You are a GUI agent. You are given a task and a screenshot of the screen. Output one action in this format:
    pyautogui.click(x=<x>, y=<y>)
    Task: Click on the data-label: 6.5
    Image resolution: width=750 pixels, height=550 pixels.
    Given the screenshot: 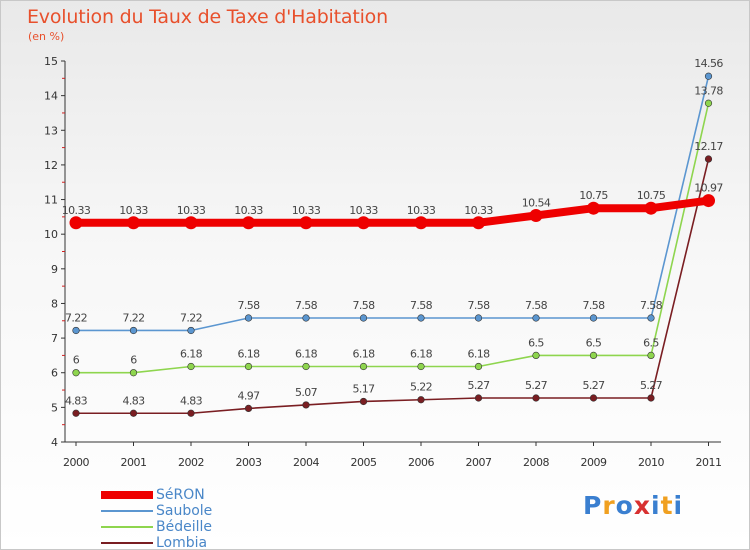 What is the action you would take?
    pyautogui.click(x=651, y=342)
    